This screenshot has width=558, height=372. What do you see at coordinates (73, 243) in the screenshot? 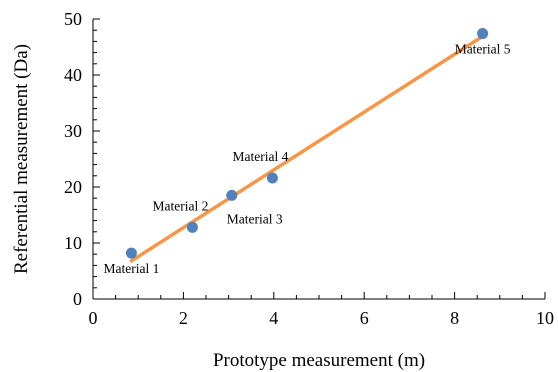
I see `y-tick-label: 10` at bounding box center [73, 243].